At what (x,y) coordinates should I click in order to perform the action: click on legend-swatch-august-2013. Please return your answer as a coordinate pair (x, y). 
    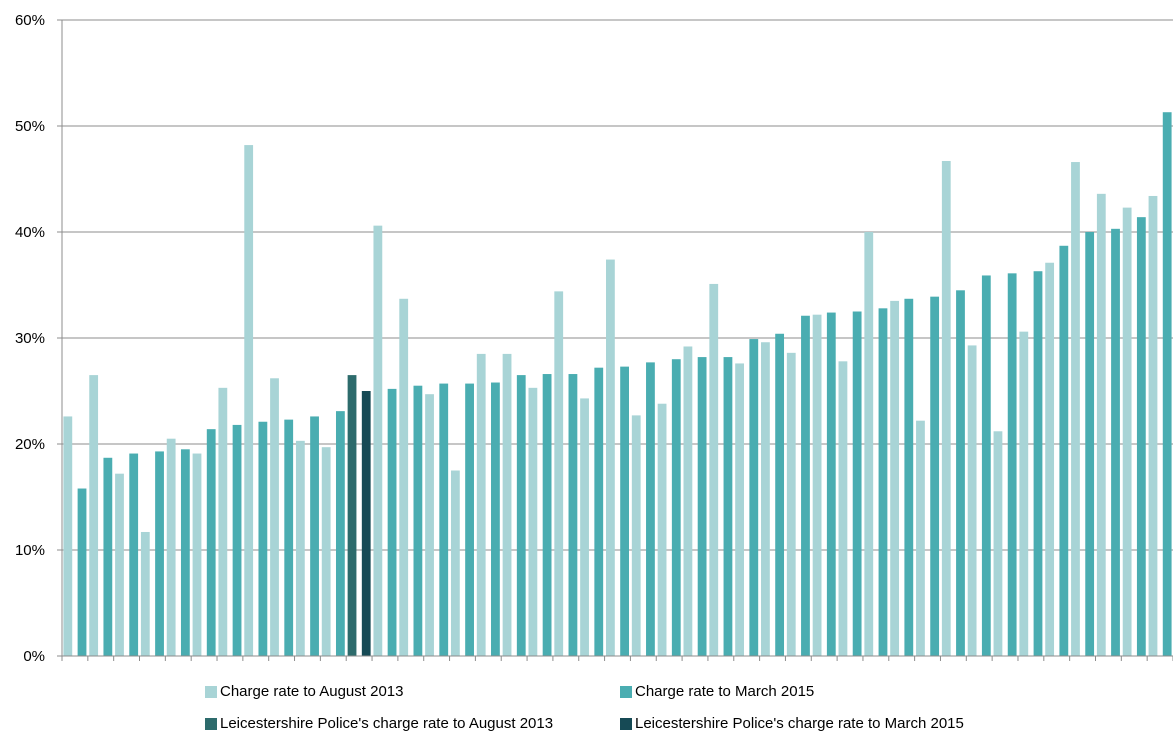
    Looking at the image, I should click on (211, 691).